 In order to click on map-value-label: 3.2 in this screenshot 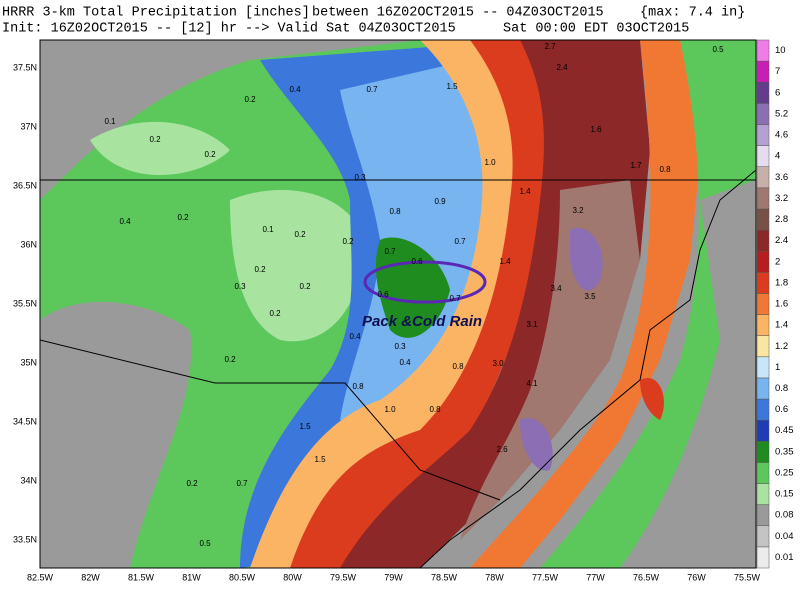, I will do `click(578, 210)`.